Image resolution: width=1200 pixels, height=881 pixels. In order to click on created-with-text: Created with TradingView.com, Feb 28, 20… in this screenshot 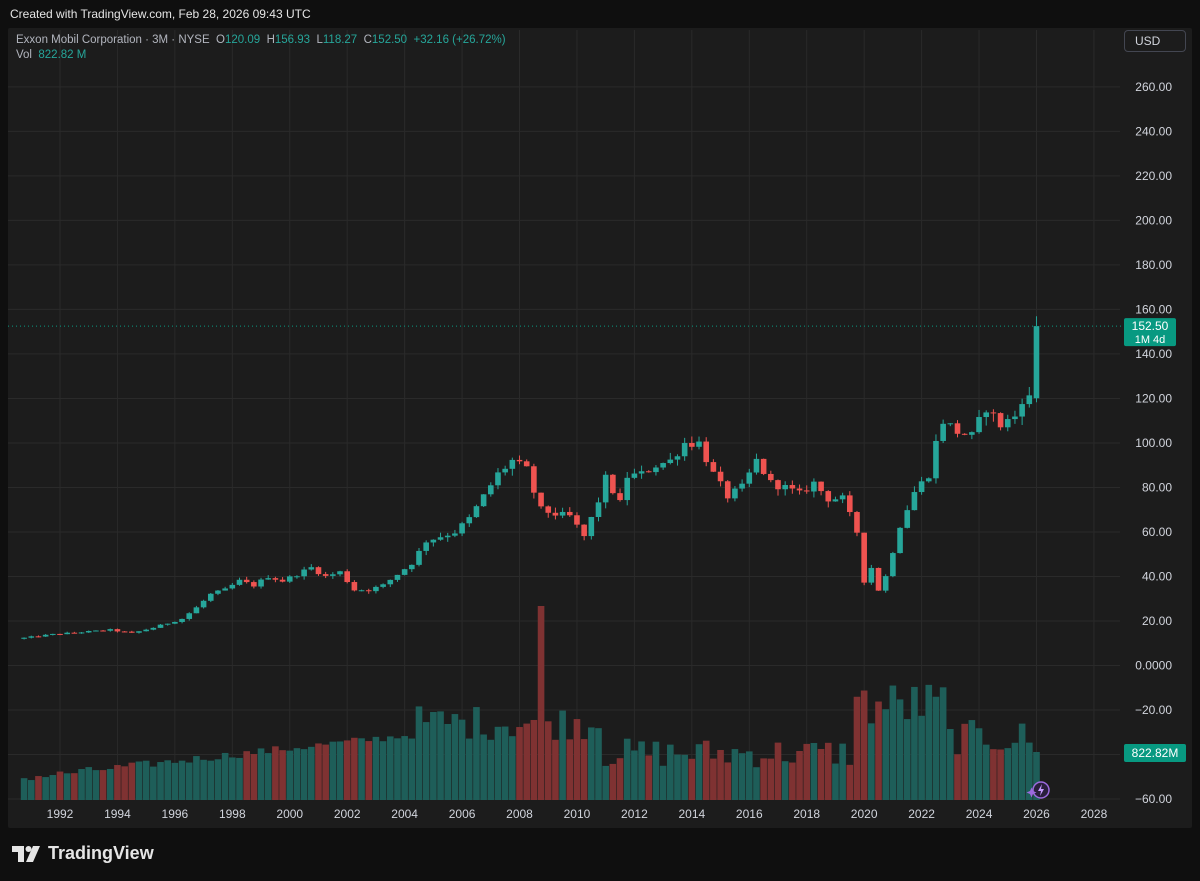, I will do `click(160, 14)`.